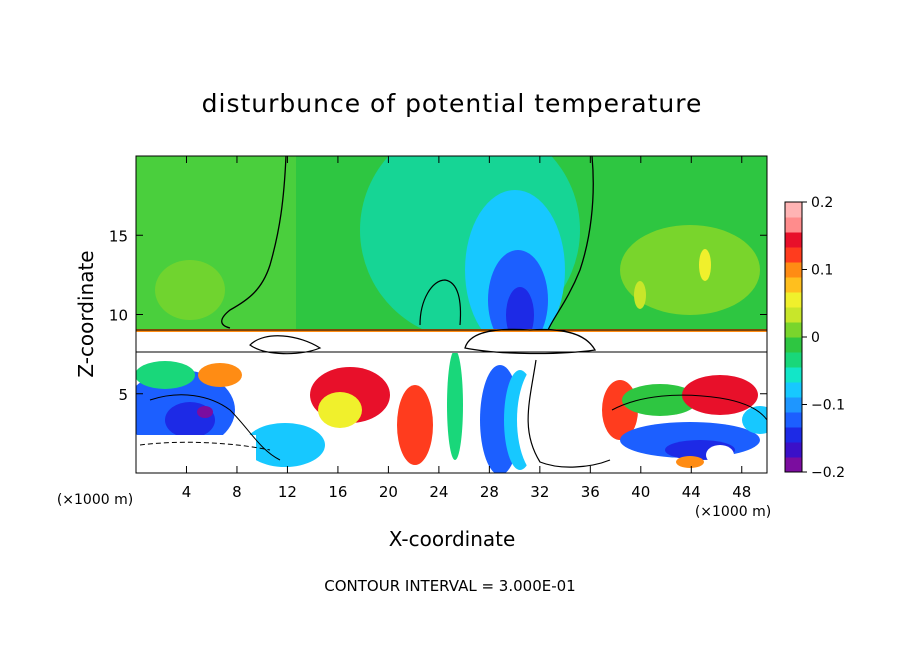  Describe the element at coordinates (691, 492) in the screenshot. I see `x-tick-label: 44` at that location.